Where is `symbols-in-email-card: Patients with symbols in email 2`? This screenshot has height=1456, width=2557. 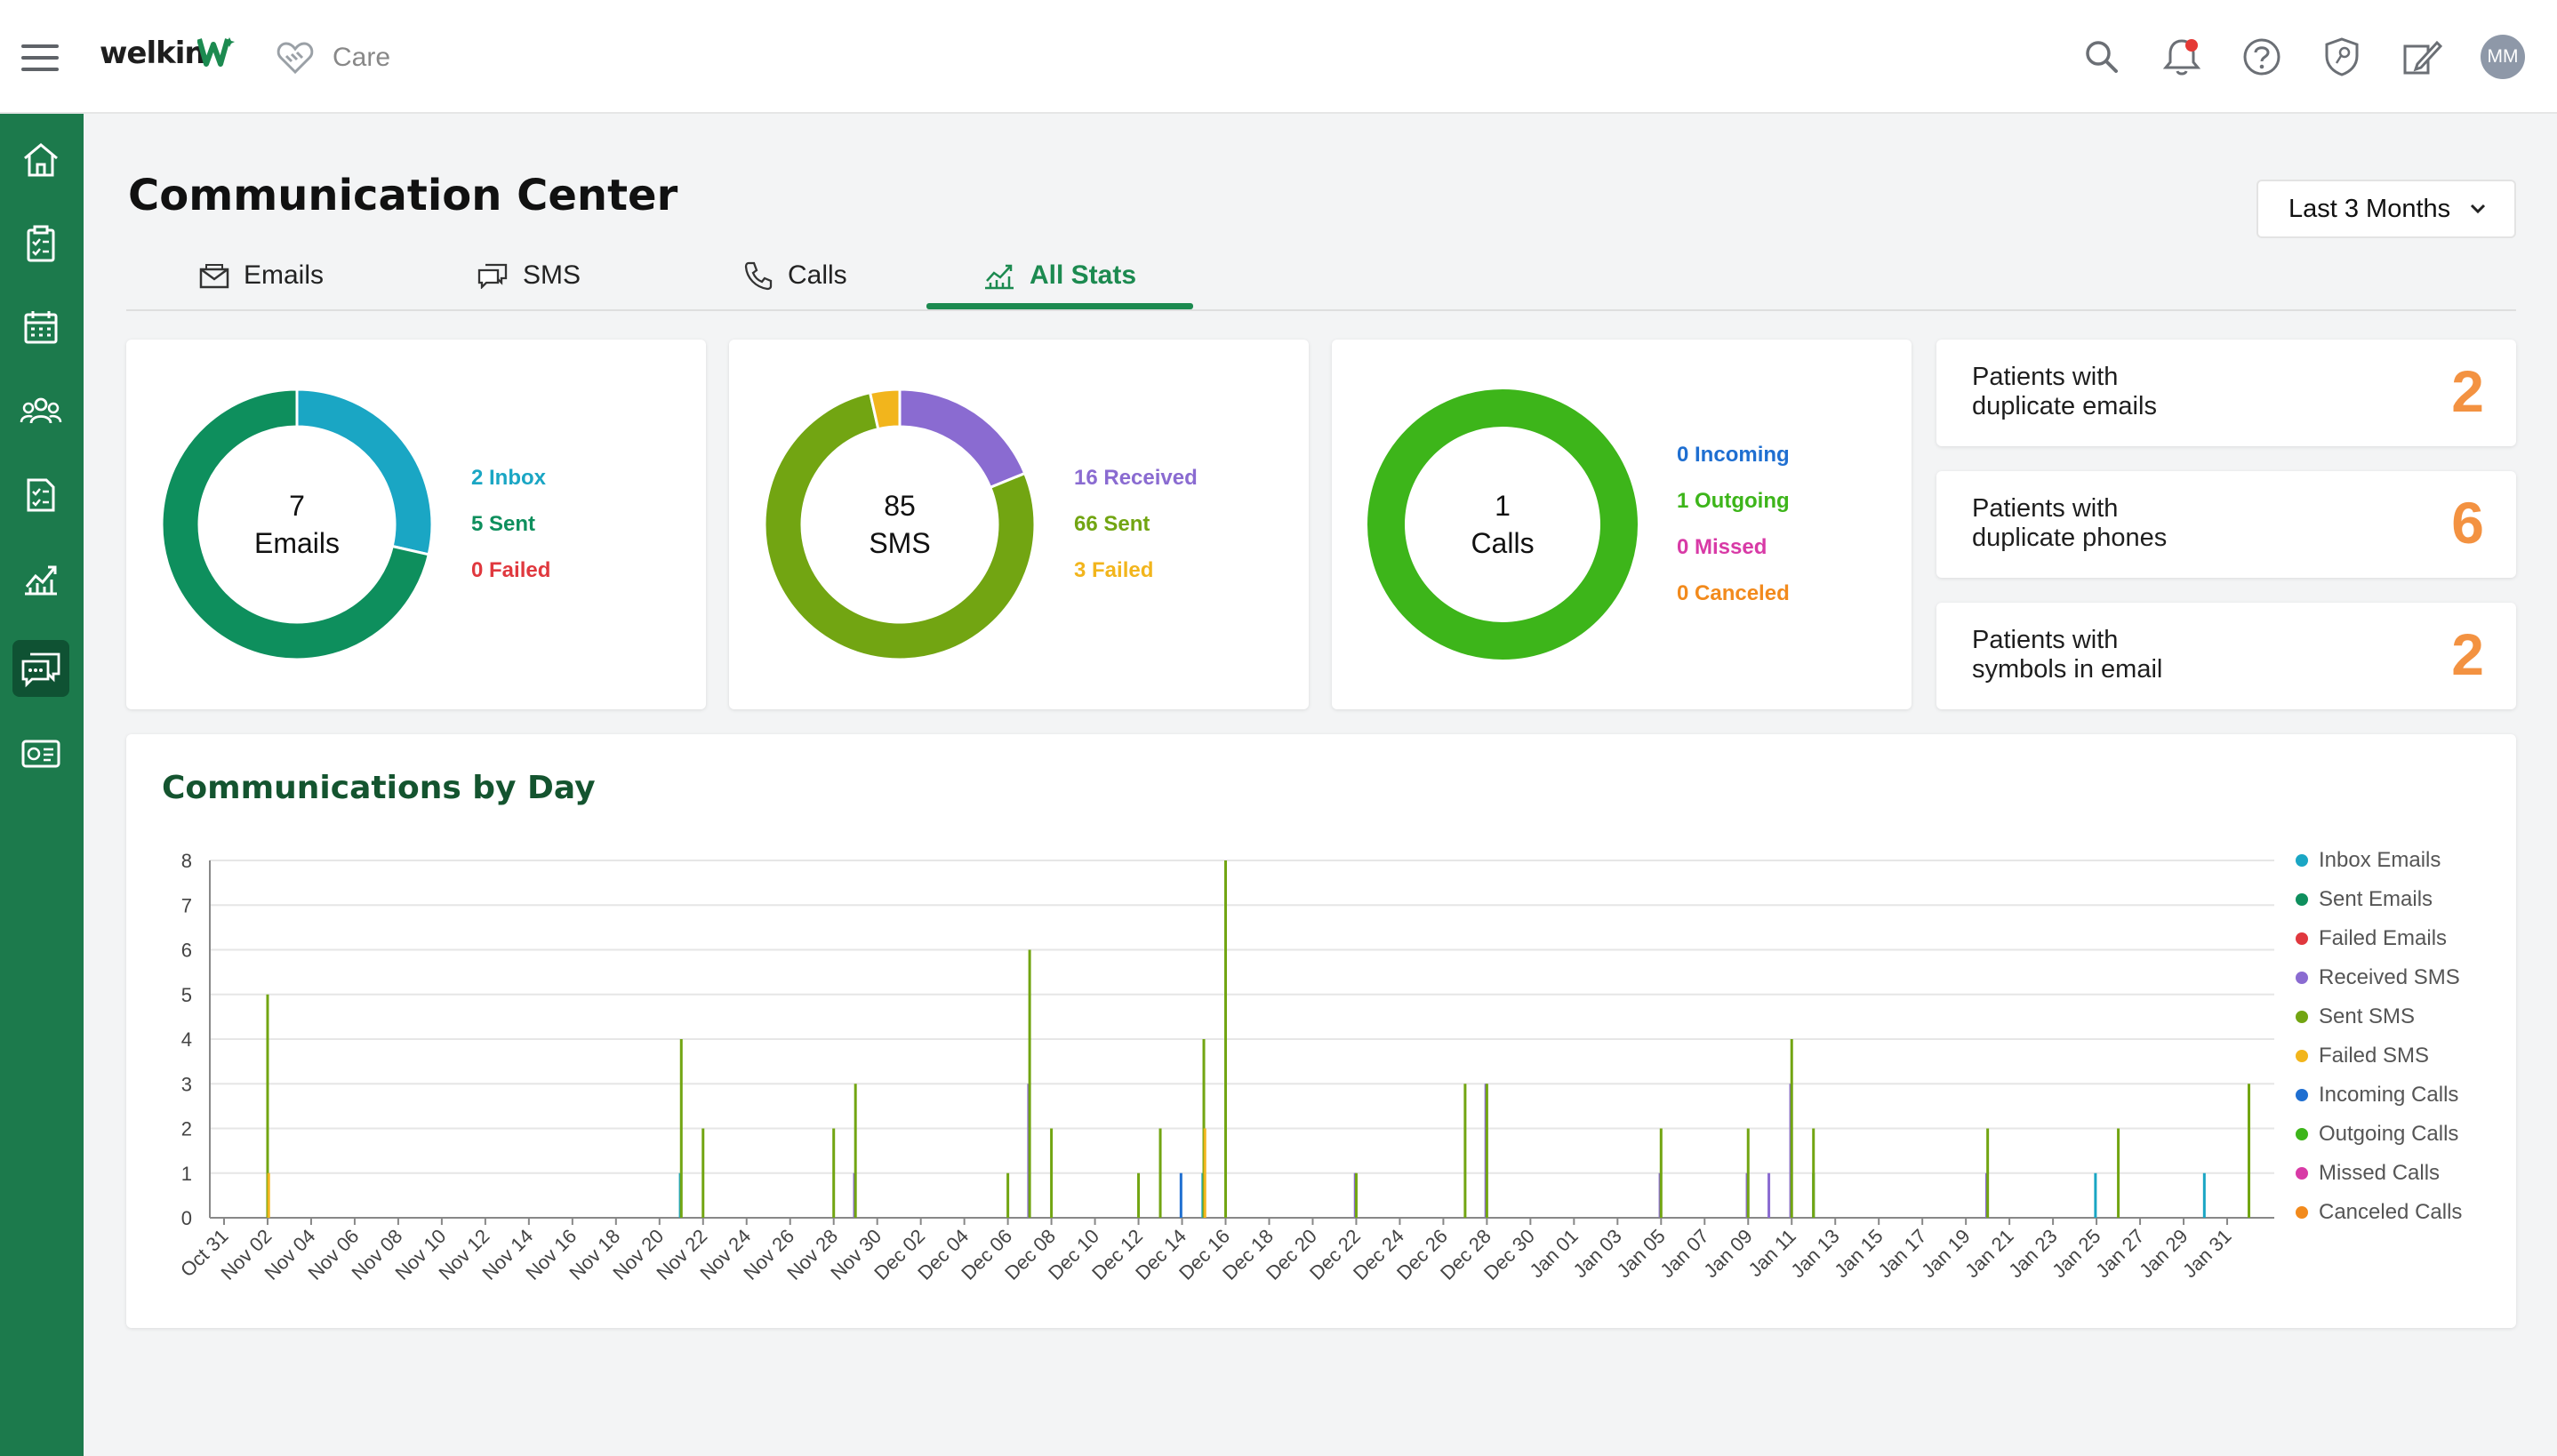 symbols-in-email-card: Patients with symbols in email 2 is located at coordinates (2226, 656).